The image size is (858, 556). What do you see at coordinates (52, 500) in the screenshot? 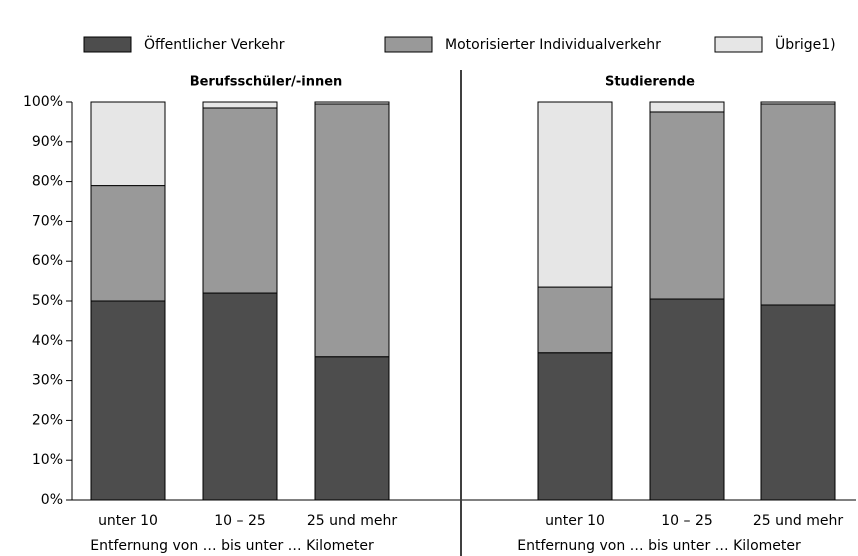
I see `y-tick-label: 0%` at bounding box center [52, 500].